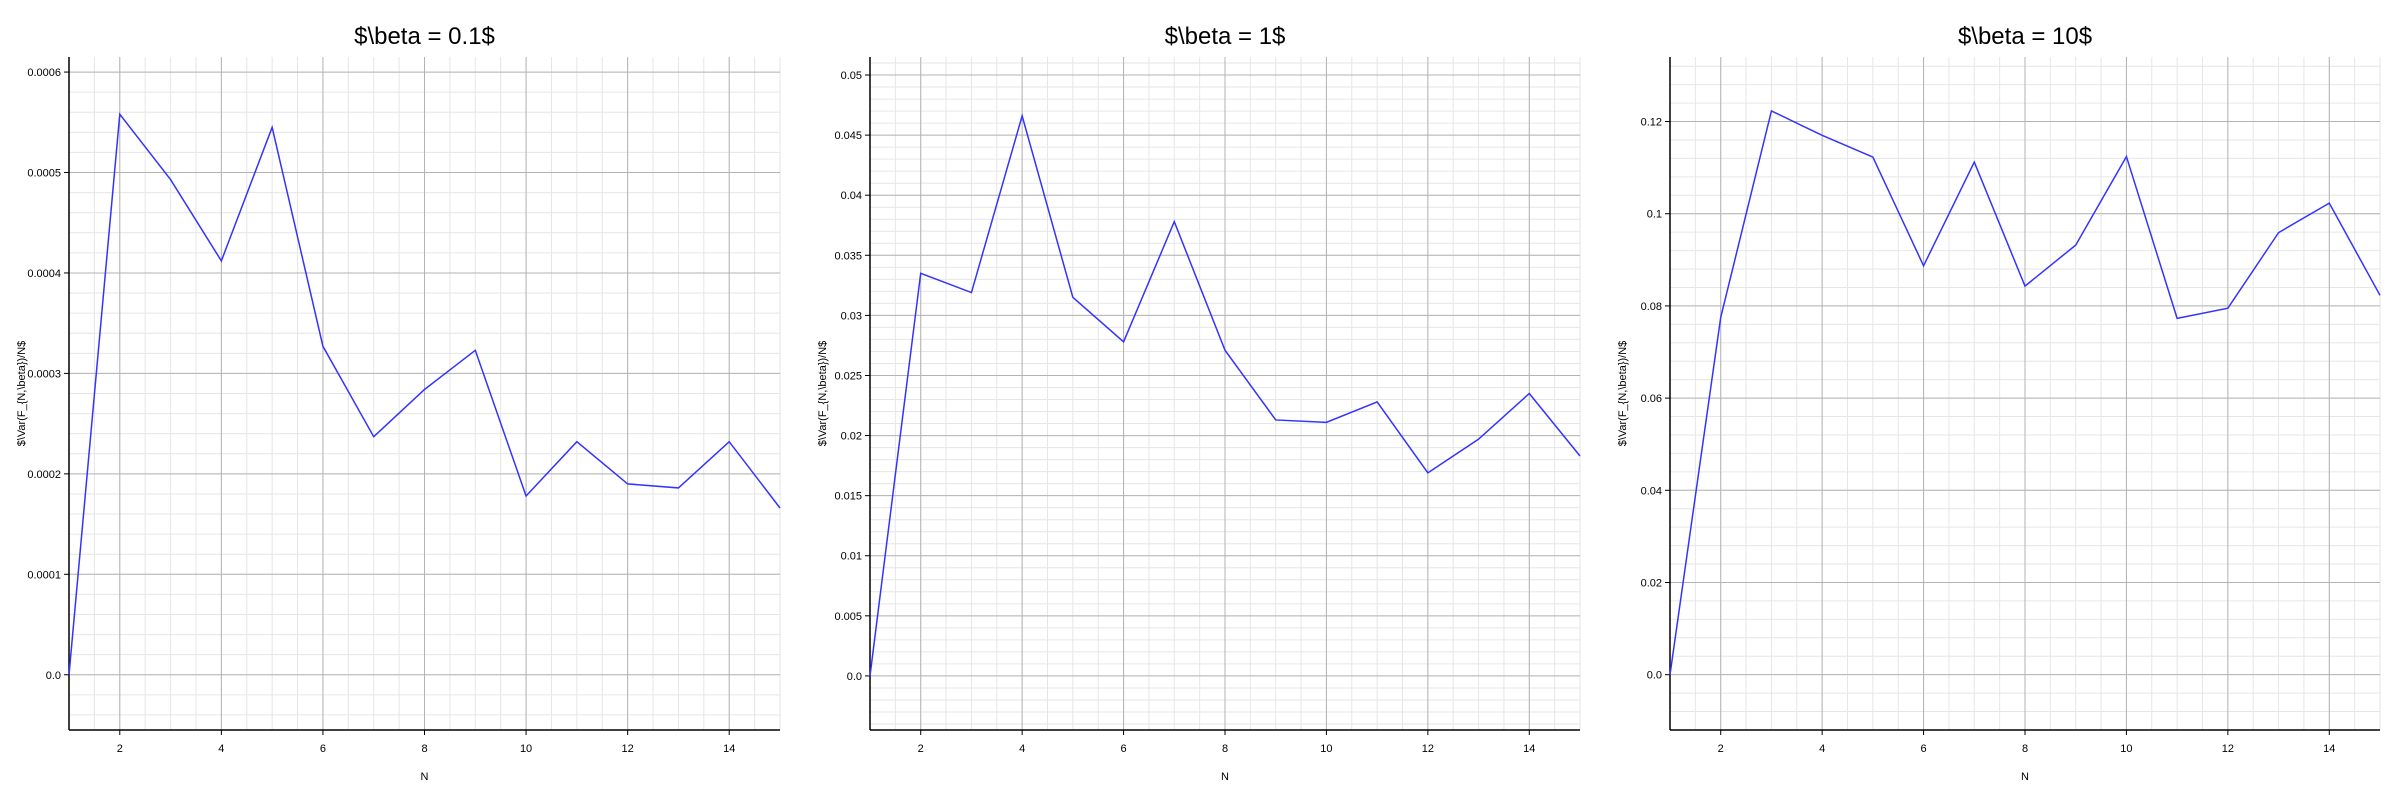 The image size is (2400, 805). What do you see at coordinates (848, 617) in the screenshot?
I see `y-tick-label: 0.005` at bounding box center [848, 617].